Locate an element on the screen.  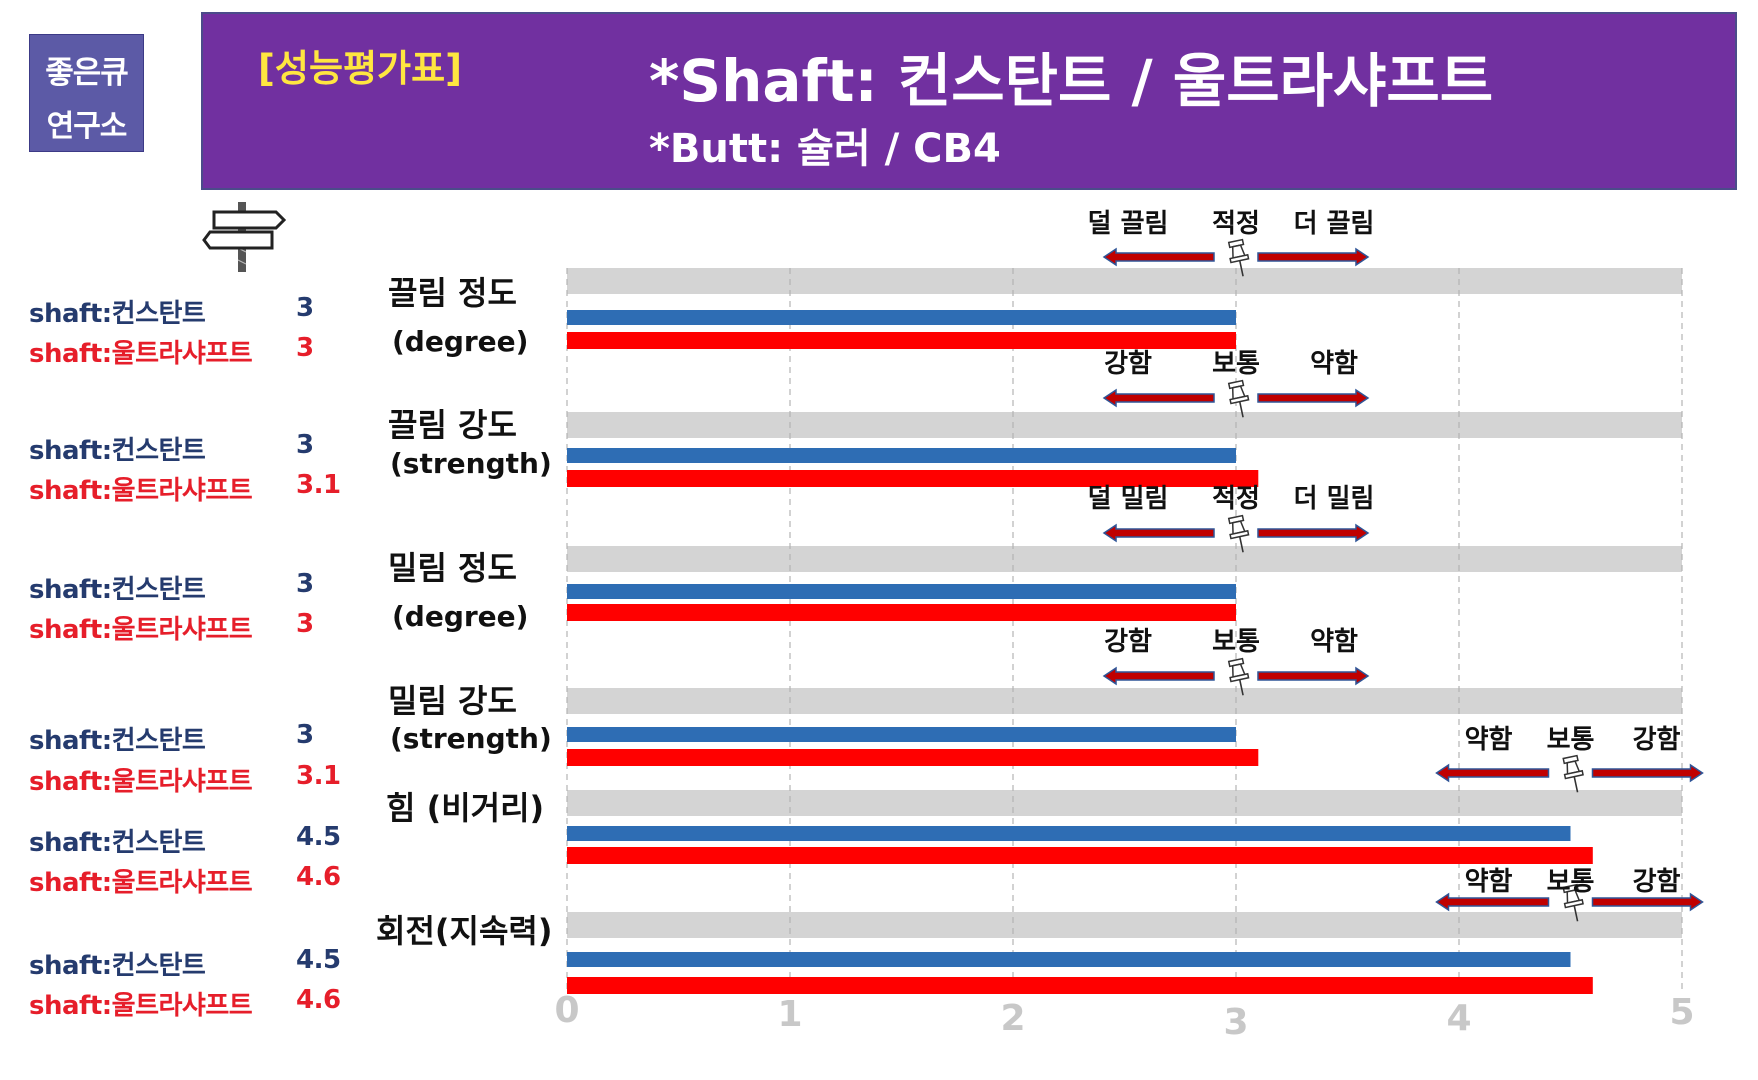
x-tick-label: 1 is located at coordinates (789, 1014).